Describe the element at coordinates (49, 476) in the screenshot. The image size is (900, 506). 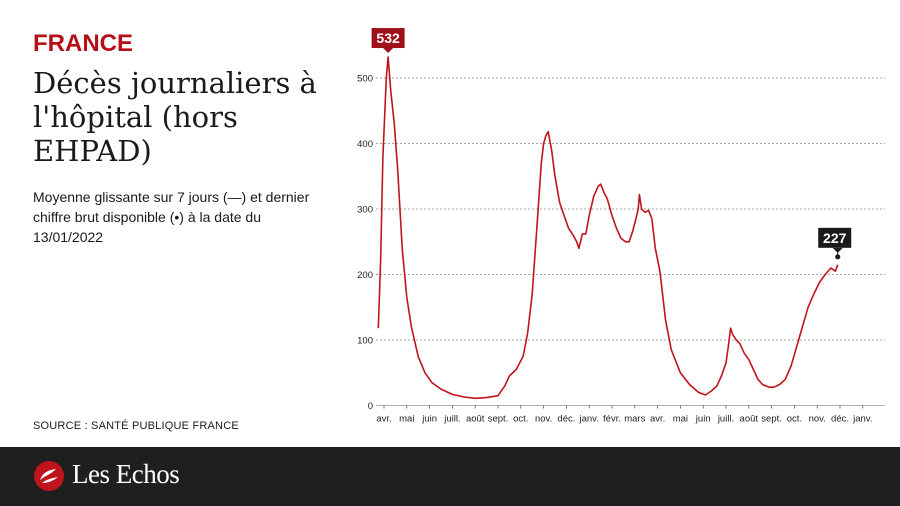
I see `les-echos-logo-icon` at that location.